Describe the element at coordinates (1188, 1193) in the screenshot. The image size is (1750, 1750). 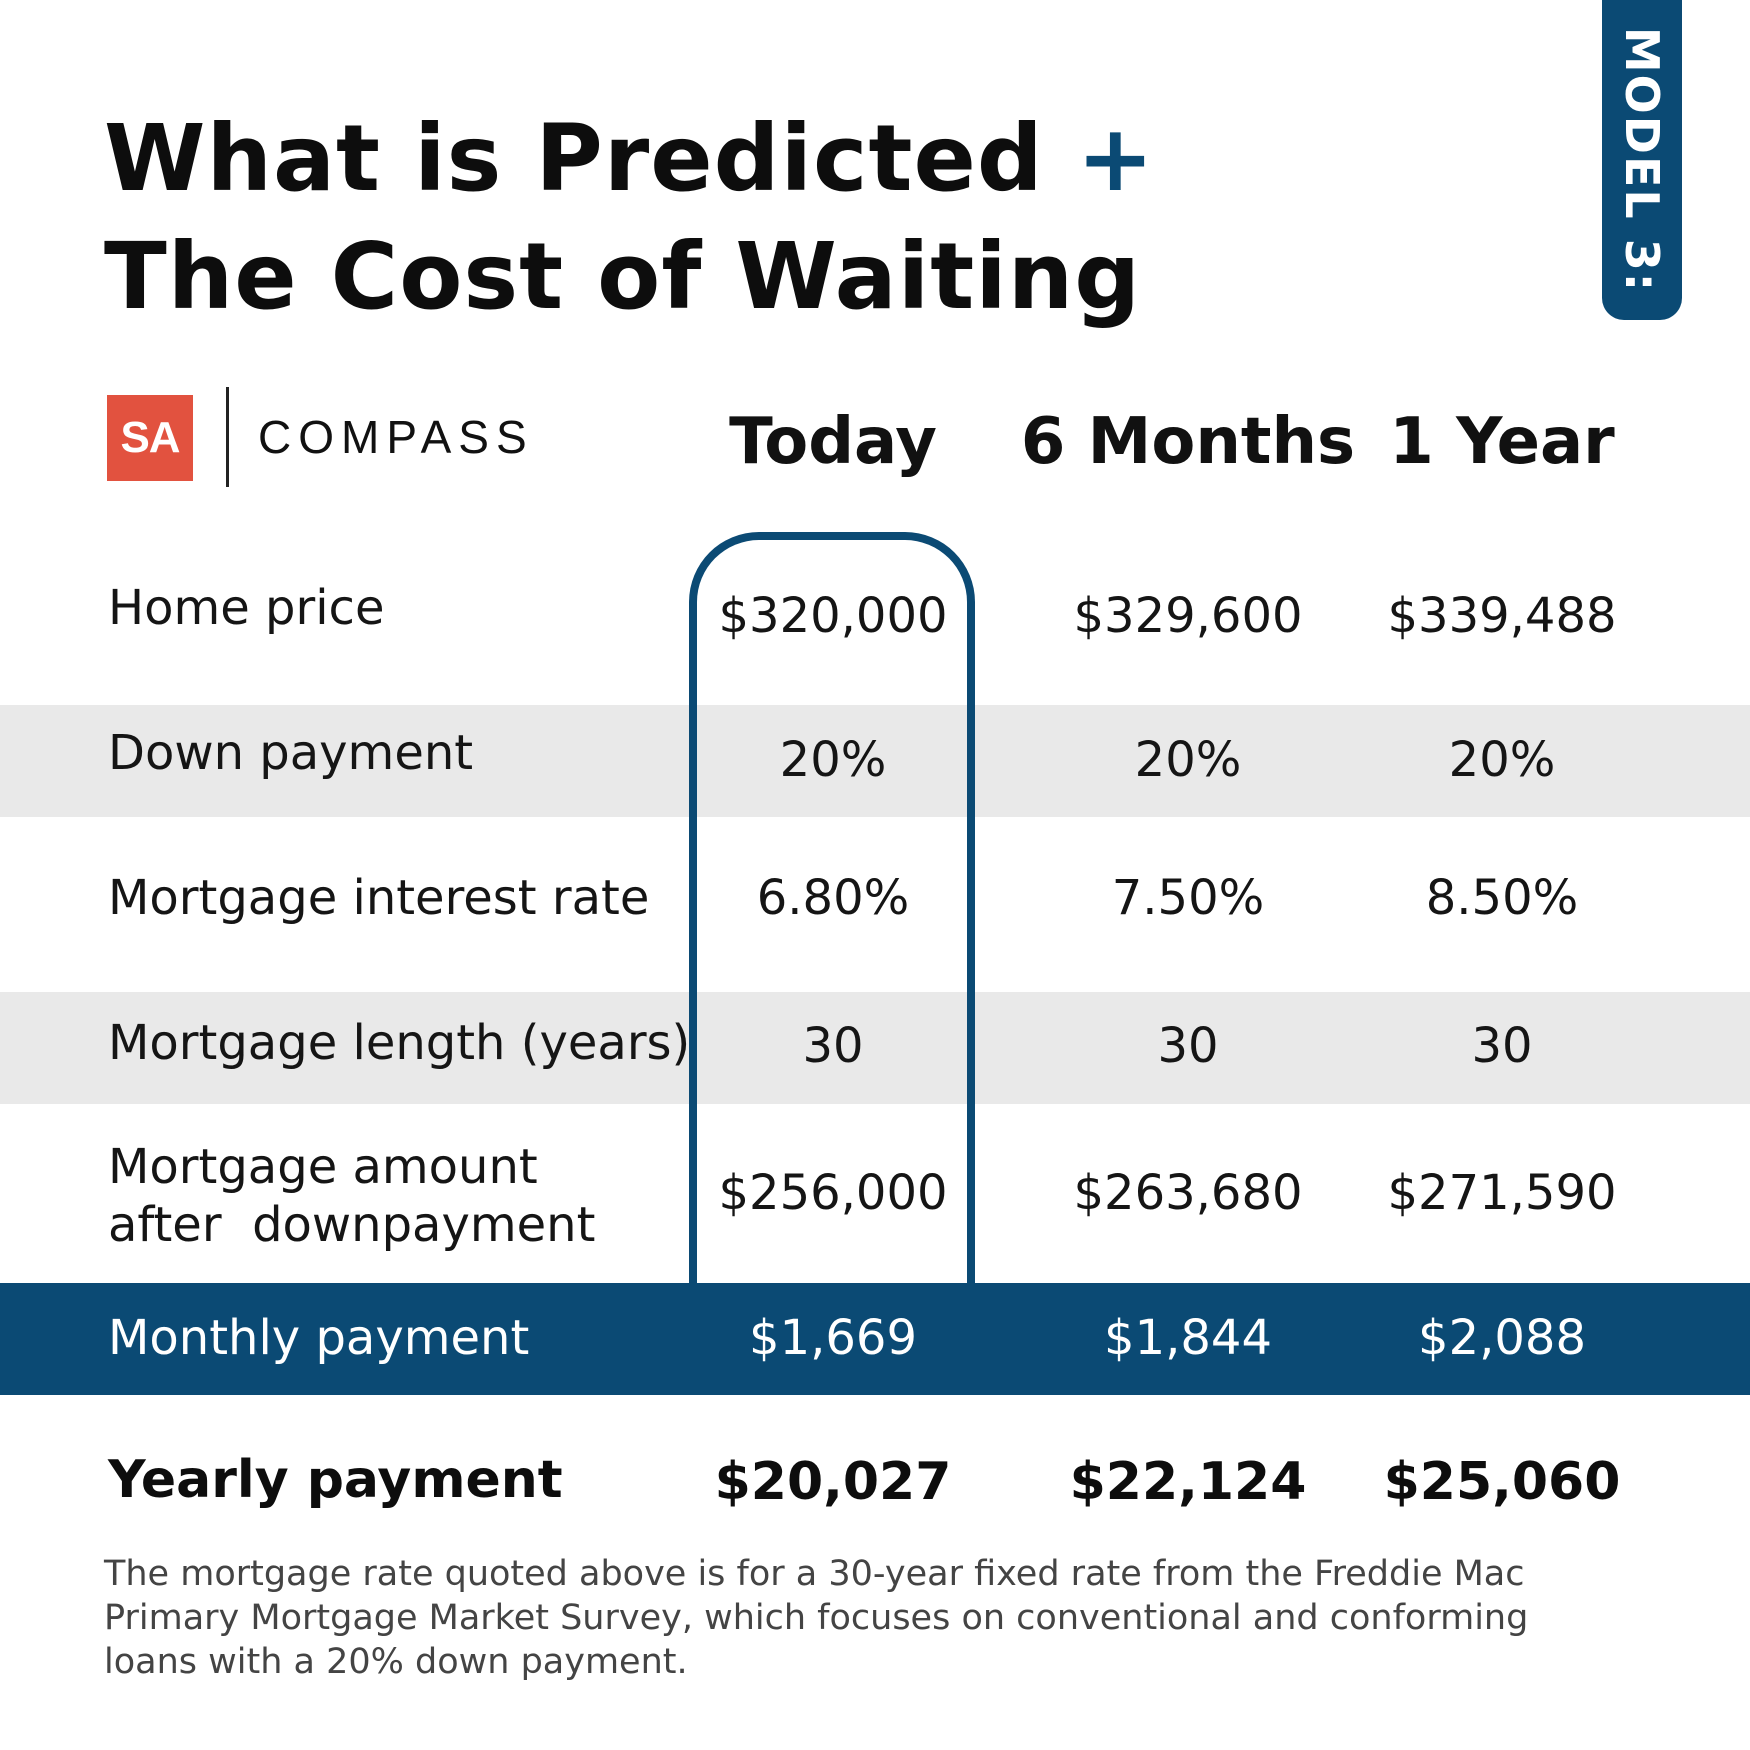
I see `cell-mortgage-amount-6-months: $263,680` at that location.